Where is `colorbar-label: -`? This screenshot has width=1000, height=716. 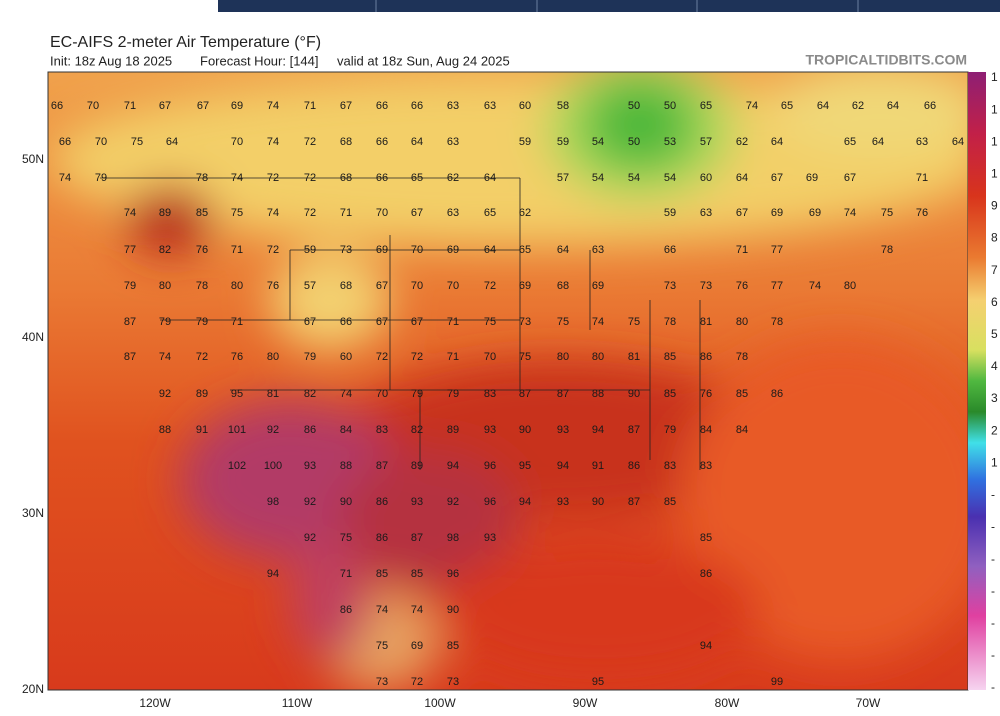
colorbar-label: - is located at coordinates (993, 687).